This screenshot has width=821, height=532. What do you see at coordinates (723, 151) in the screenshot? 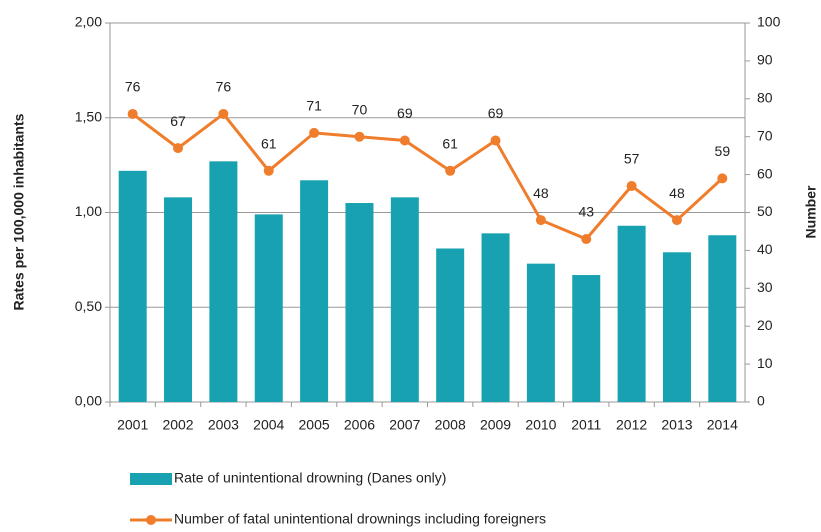
I see `data-label: 59` at bounding box center [723, 151].